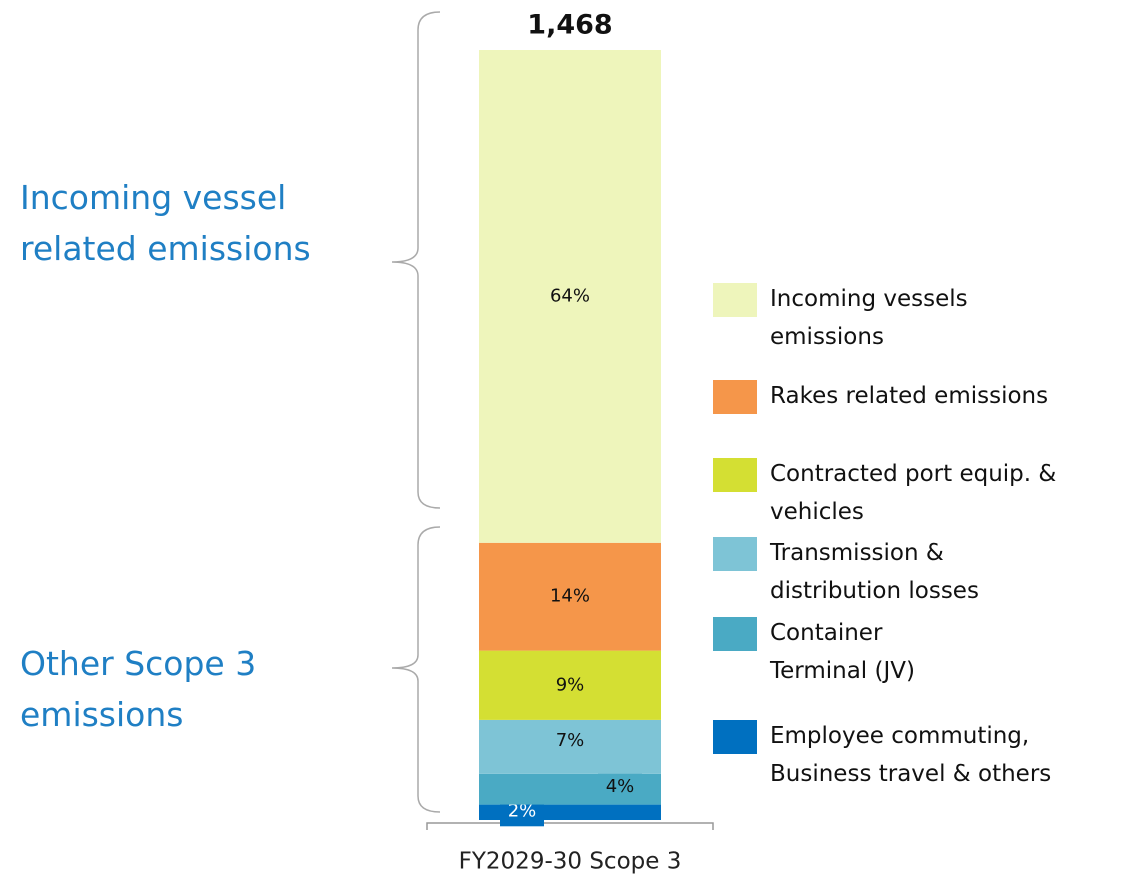  I want to click on data-label: 64%, so click(570, 295).